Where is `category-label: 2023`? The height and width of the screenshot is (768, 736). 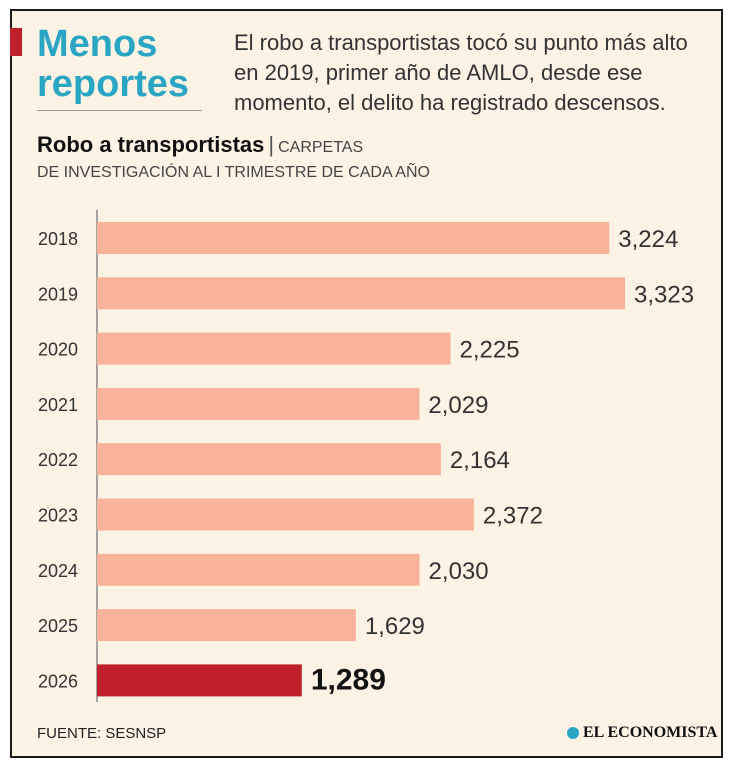 category-label: 2023 is located at coordinates (58, 516).